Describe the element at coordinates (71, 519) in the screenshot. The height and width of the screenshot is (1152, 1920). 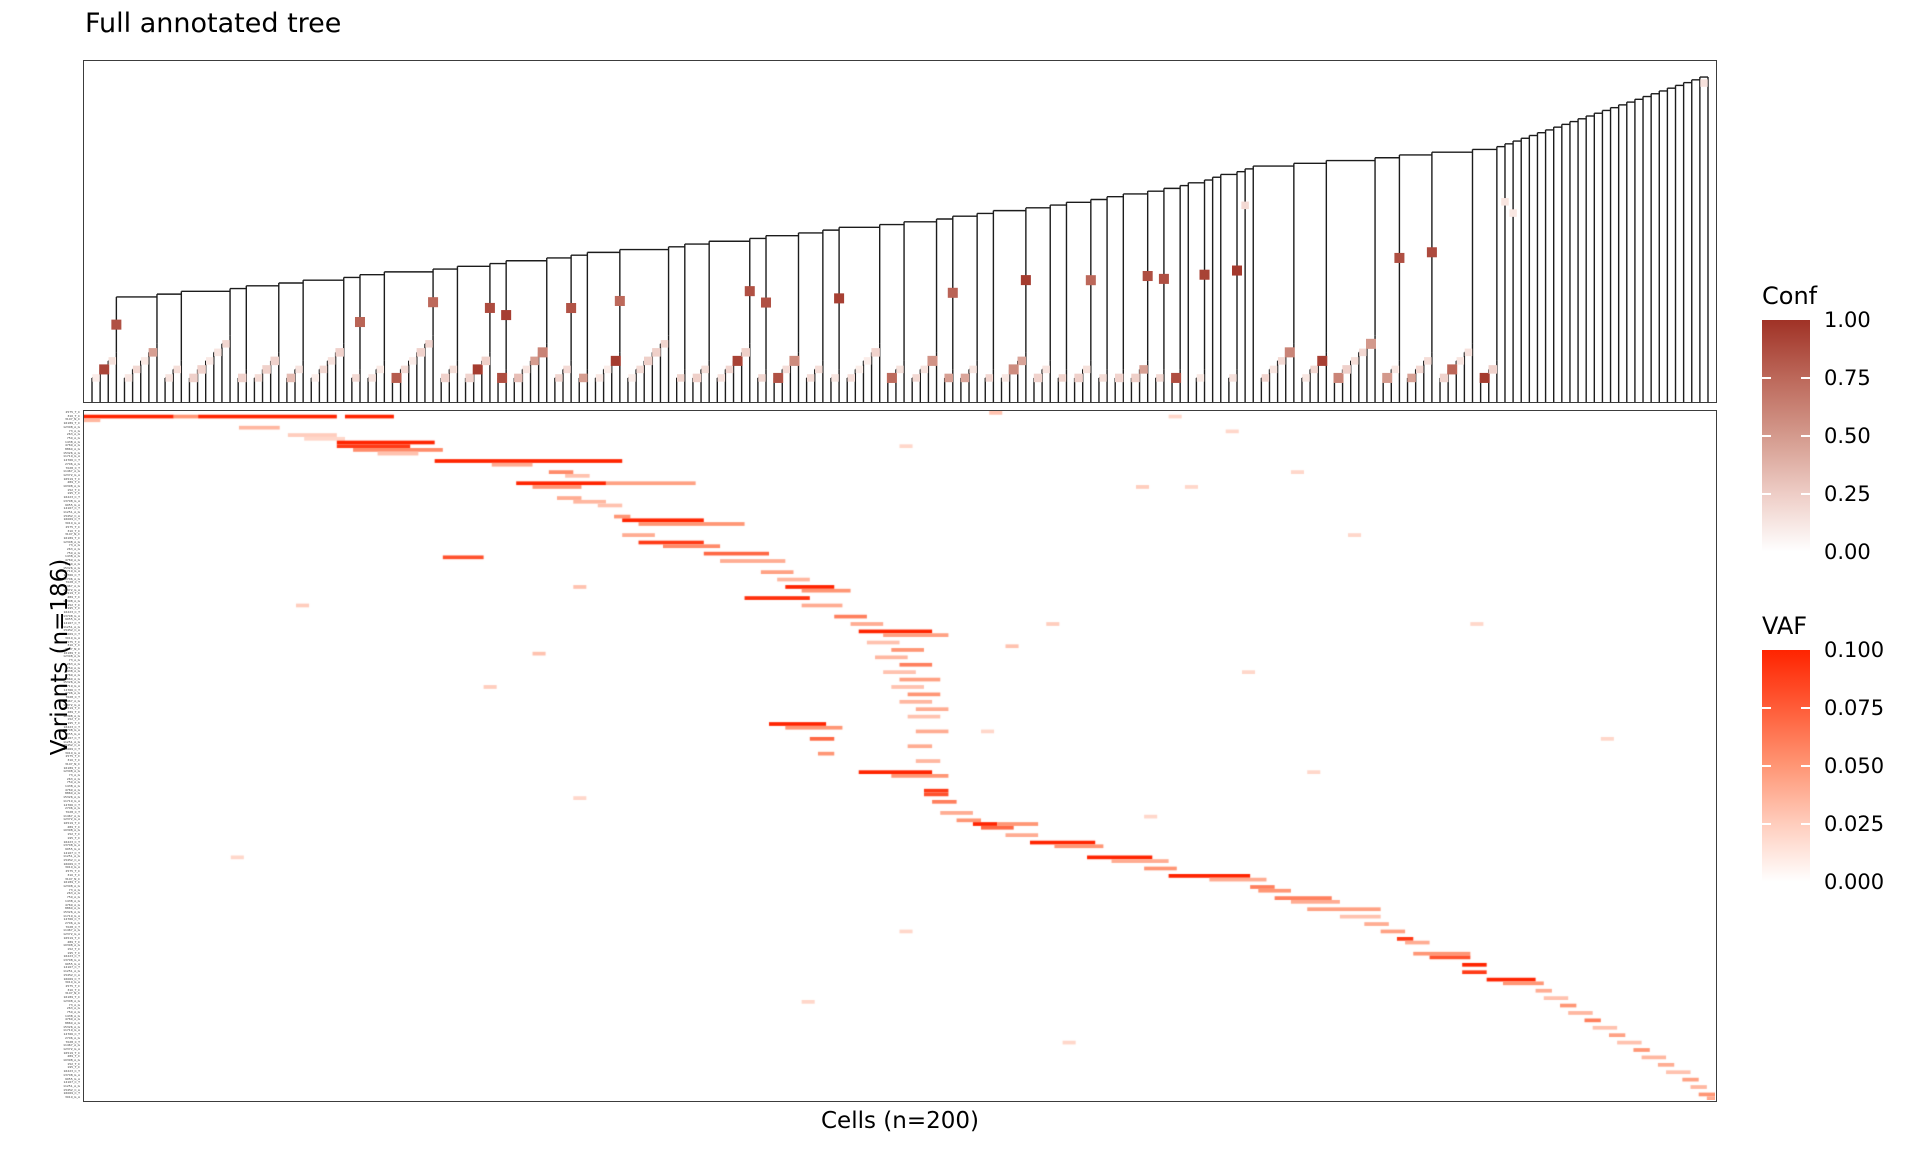
I see `variant-label: 16069_C_T` at that location.